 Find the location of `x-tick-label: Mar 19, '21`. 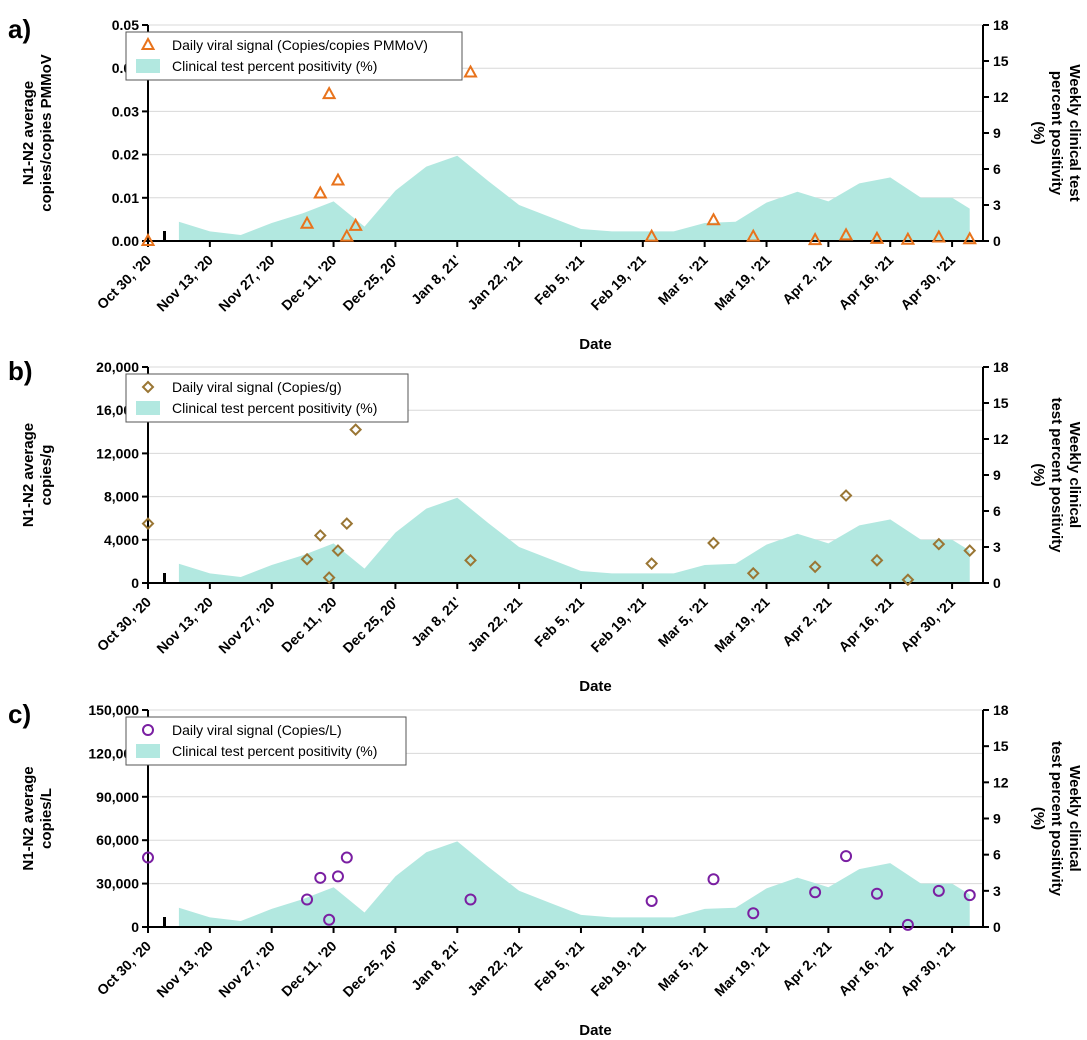

x-tick-label: Mar 19, '21 is located at coordinates (742, 283).